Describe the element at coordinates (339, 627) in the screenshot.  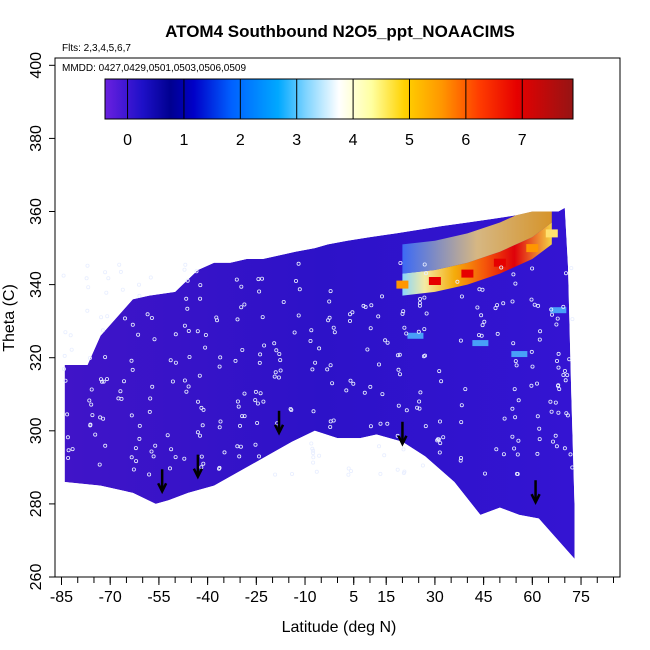
I see `x-axis-title: Latitude (deg N)` at that location.